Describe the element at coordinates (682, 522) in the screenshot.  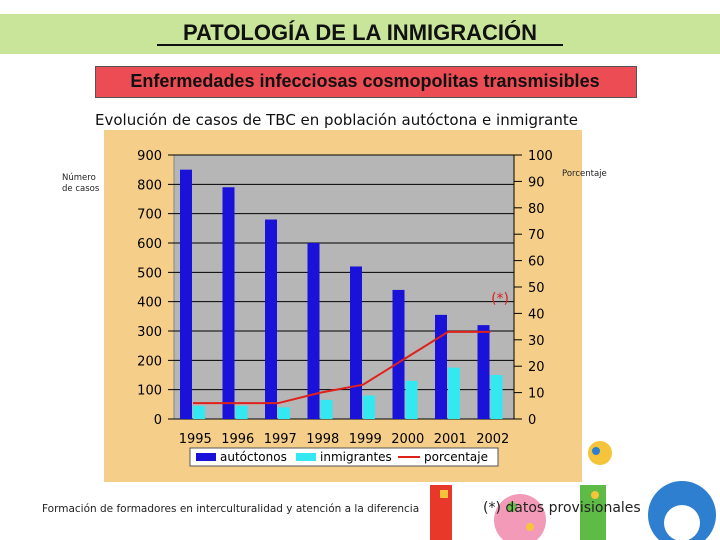
I see `logo-blob-hole` at that location.